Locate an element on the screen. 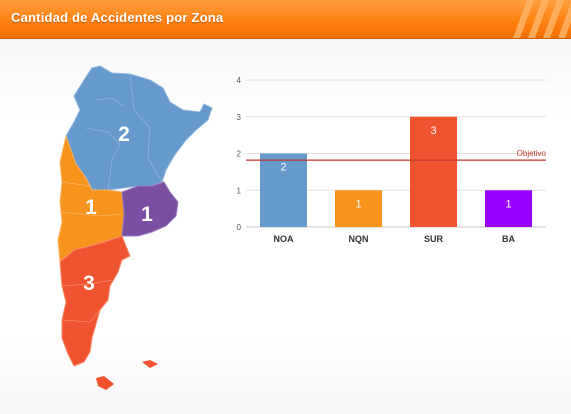 This screenshot has height=414, width=571. header-stripes is located at coordinates (542, 19).